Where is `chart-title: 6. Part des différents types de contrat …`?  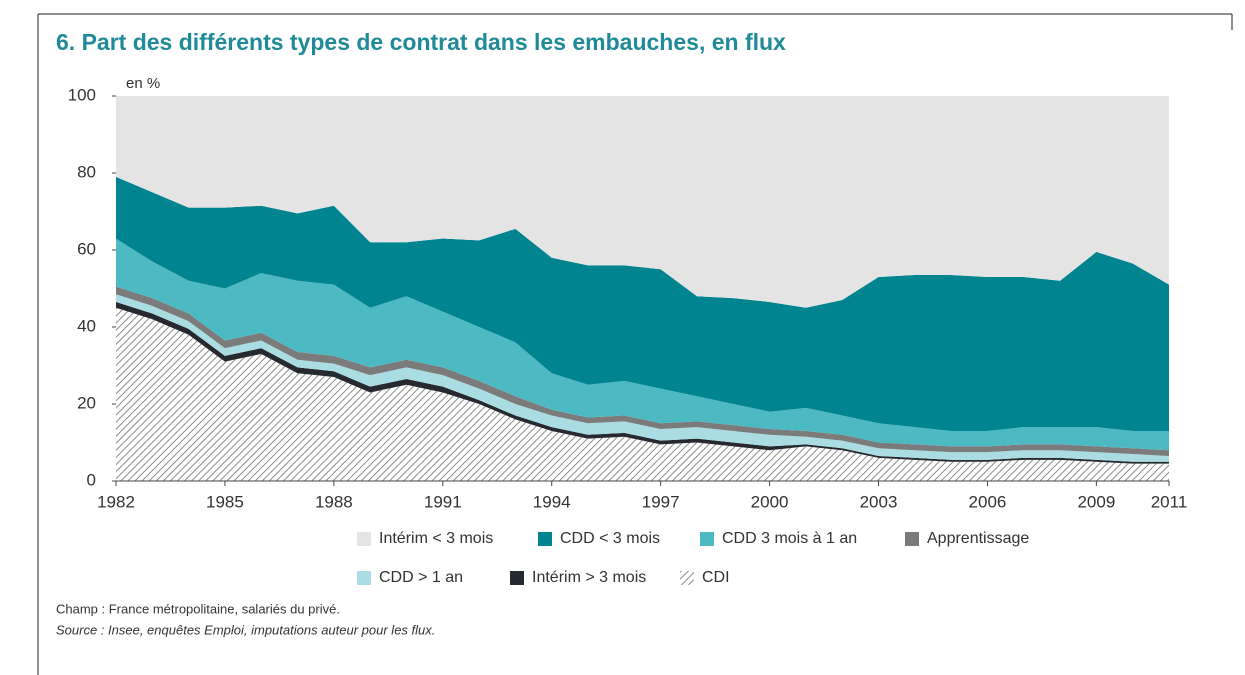 chart-title: 6. Part des différents types de contrat … is located at coordinates (421, 42).